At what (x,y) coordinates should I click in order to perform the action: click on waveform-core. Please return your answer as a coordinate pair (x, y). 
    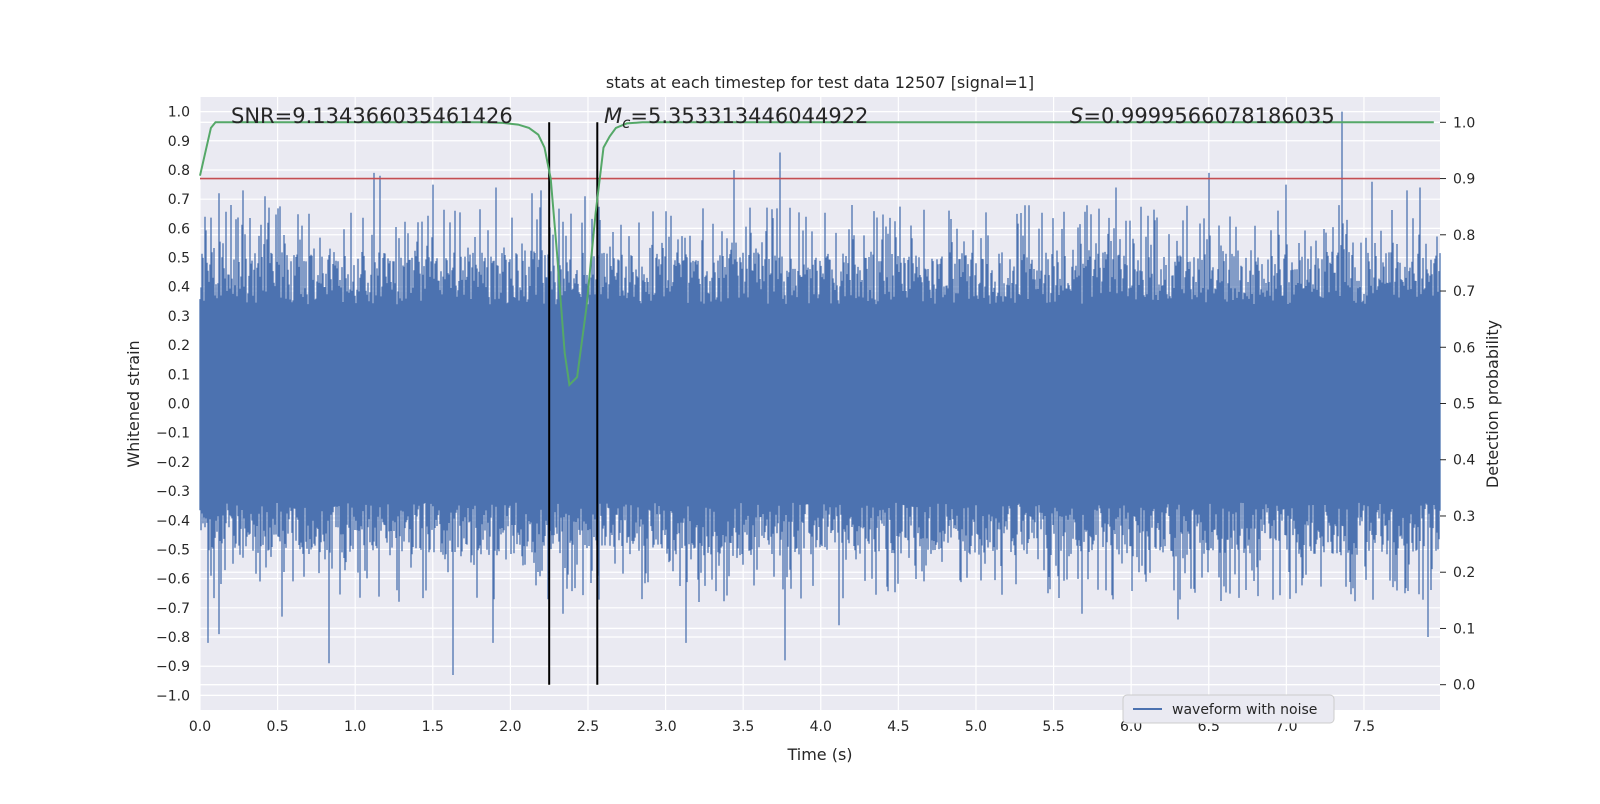
    Looking at the image, I should click on (820, 403).